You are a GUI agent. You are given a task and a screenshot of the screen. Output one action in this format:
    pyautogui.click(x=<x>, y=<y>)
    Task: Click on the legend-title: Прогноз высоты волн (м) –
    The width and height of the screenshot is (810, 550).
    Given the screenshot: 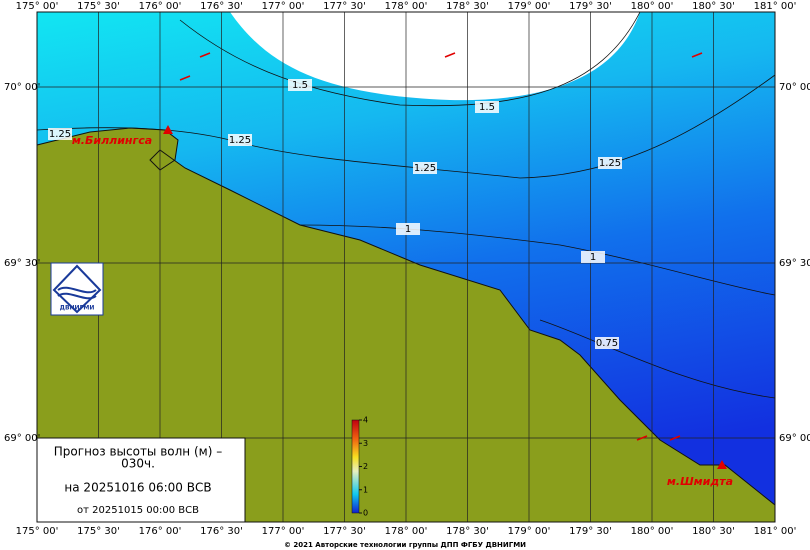 What is the action you would take?
    pyautogui.click(x=138, y=452)
    